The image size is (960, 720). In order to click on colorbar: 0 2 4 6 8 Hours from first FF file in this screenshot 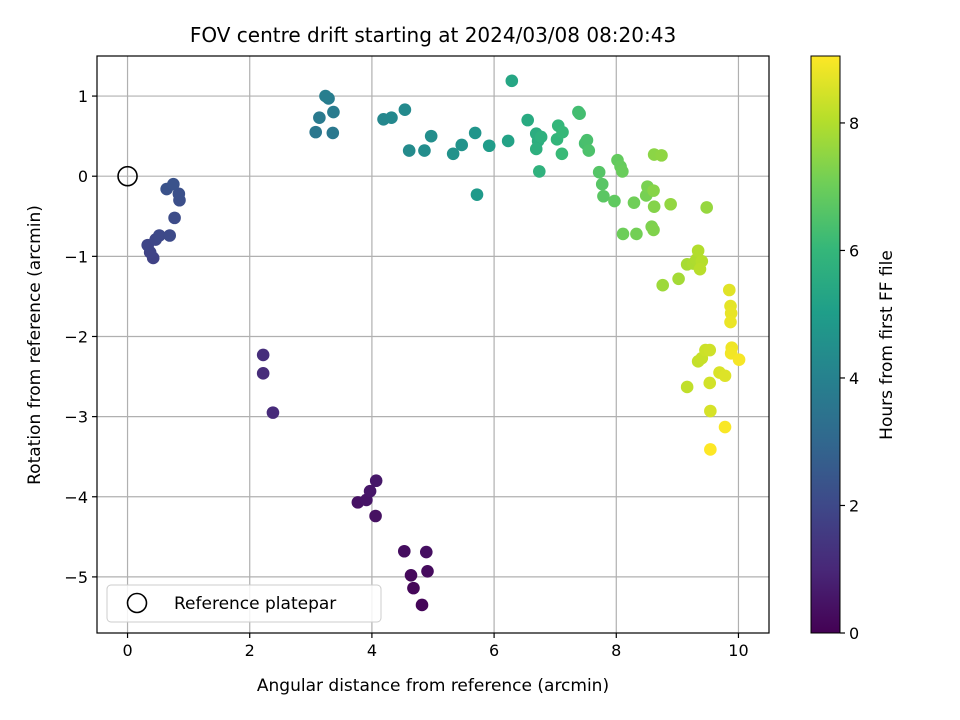, I will do `click(853, 349)`.